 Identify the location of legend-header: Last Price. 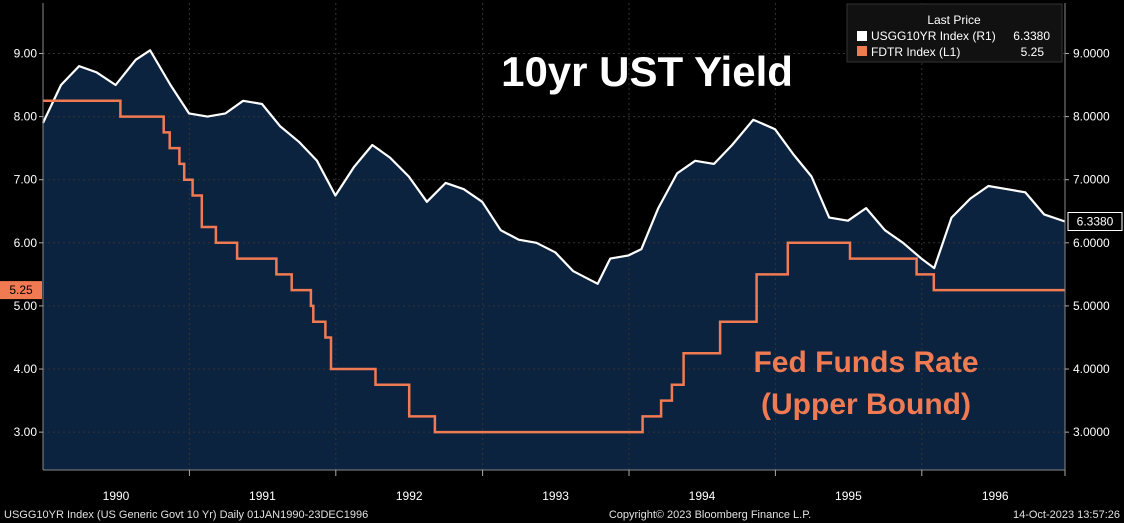
(954, 20).